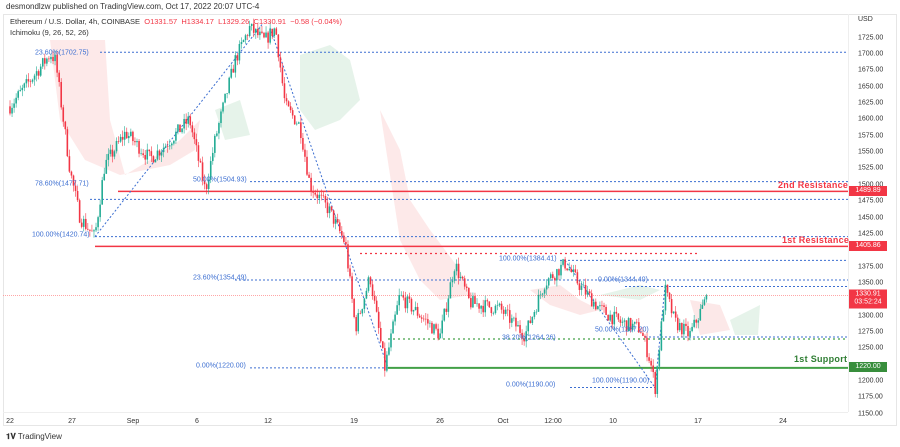 This screenshot has height=447, width=900. I want to click on tradingview-logo: 𝟏𝐕 TradingView, so click(34, 437).